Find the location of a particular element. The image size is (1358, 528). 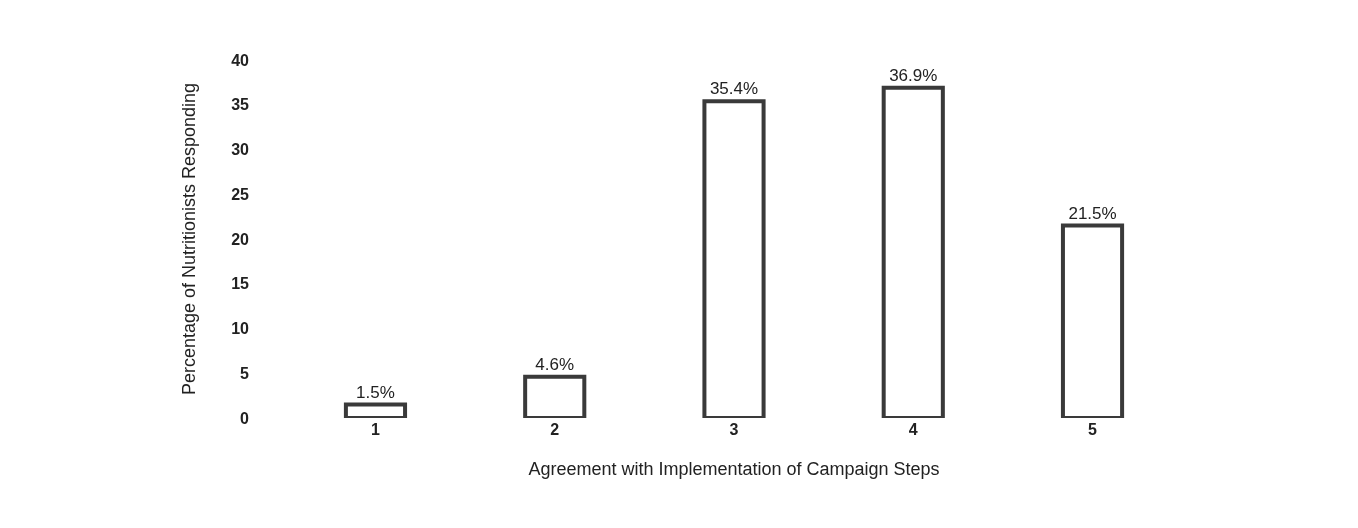

y-tick-label: 5 is located at coordinates (245, 373).